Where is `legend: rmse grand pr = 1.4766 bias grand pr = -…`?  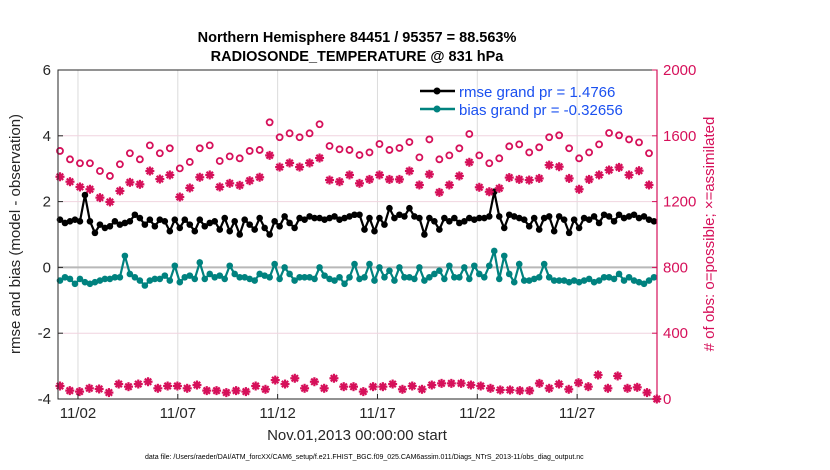
legend: rmse grand pr = 1.4766 bias grand pr = -… is located at coordinates (521, 101).